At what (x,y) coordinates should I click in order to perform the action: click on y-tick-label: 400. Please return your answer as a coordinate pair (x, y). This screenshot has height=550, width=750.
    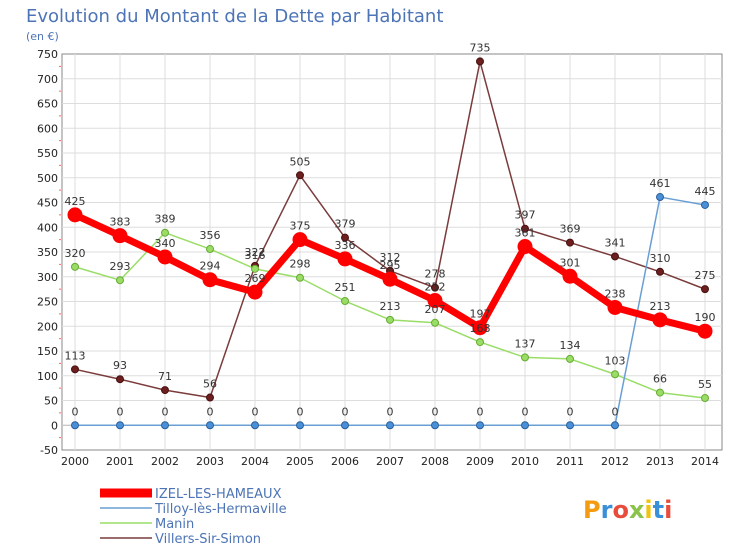
    Looking at the image, I should click on (47, 227).